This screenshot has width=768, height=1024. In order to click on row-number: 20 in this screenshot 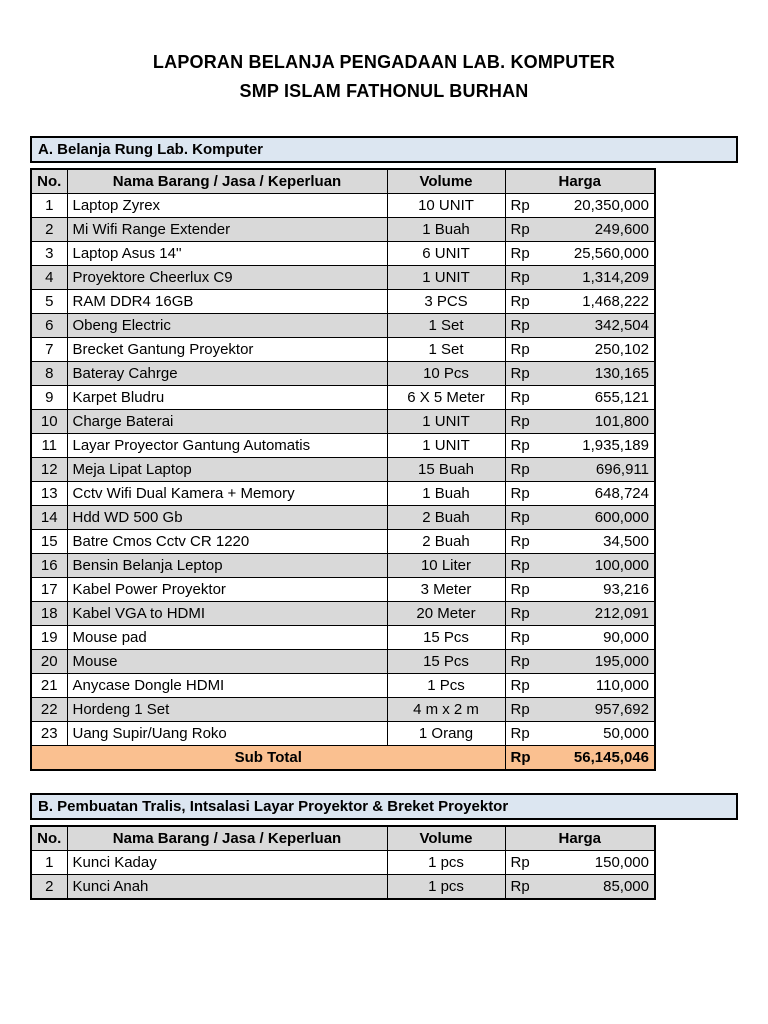, I will do `click(49, 661)`.